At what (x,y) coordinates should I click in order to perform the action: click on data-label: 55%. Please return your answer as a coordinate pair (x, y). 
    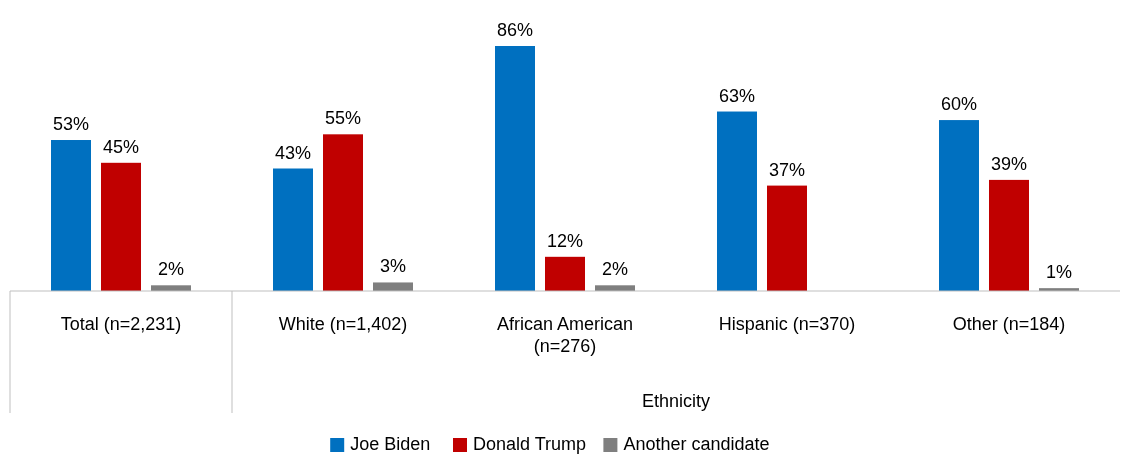
    Looking at the image, I should click on (343, 118).